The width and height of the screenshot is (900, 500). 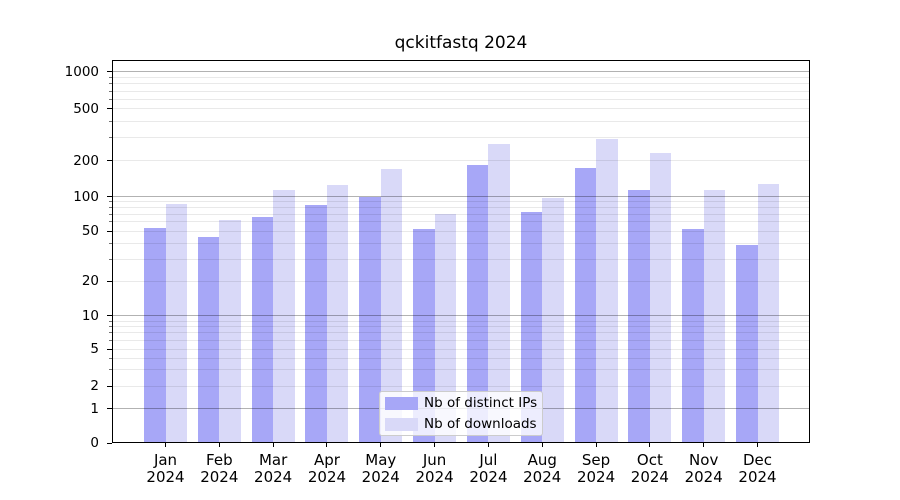 I want to click on x-tick-jul, so click(x=488, y=445).